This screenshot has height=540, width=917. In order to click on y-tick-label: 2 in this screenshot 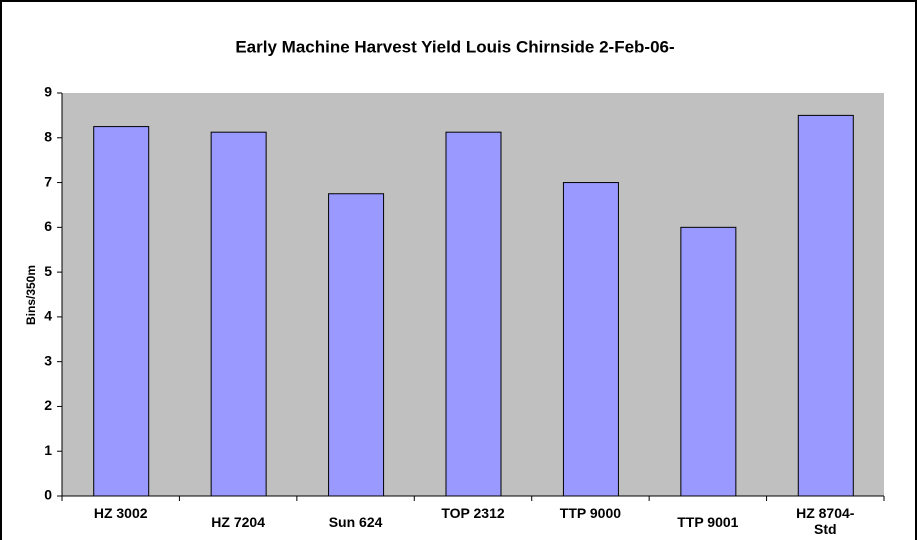, I will do `click(48, 405)`.